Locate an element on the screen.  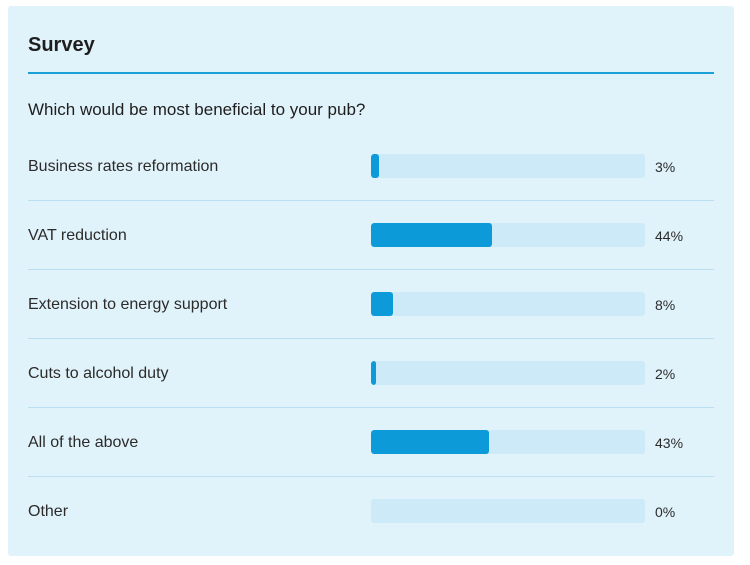
result-percent: 3% is located at coordinates (665, 167).